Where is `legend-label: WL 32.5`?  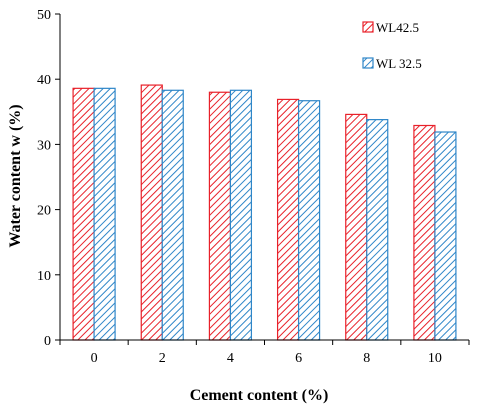
legend-label: WL 32.5 is located at coordinates (399, 63).